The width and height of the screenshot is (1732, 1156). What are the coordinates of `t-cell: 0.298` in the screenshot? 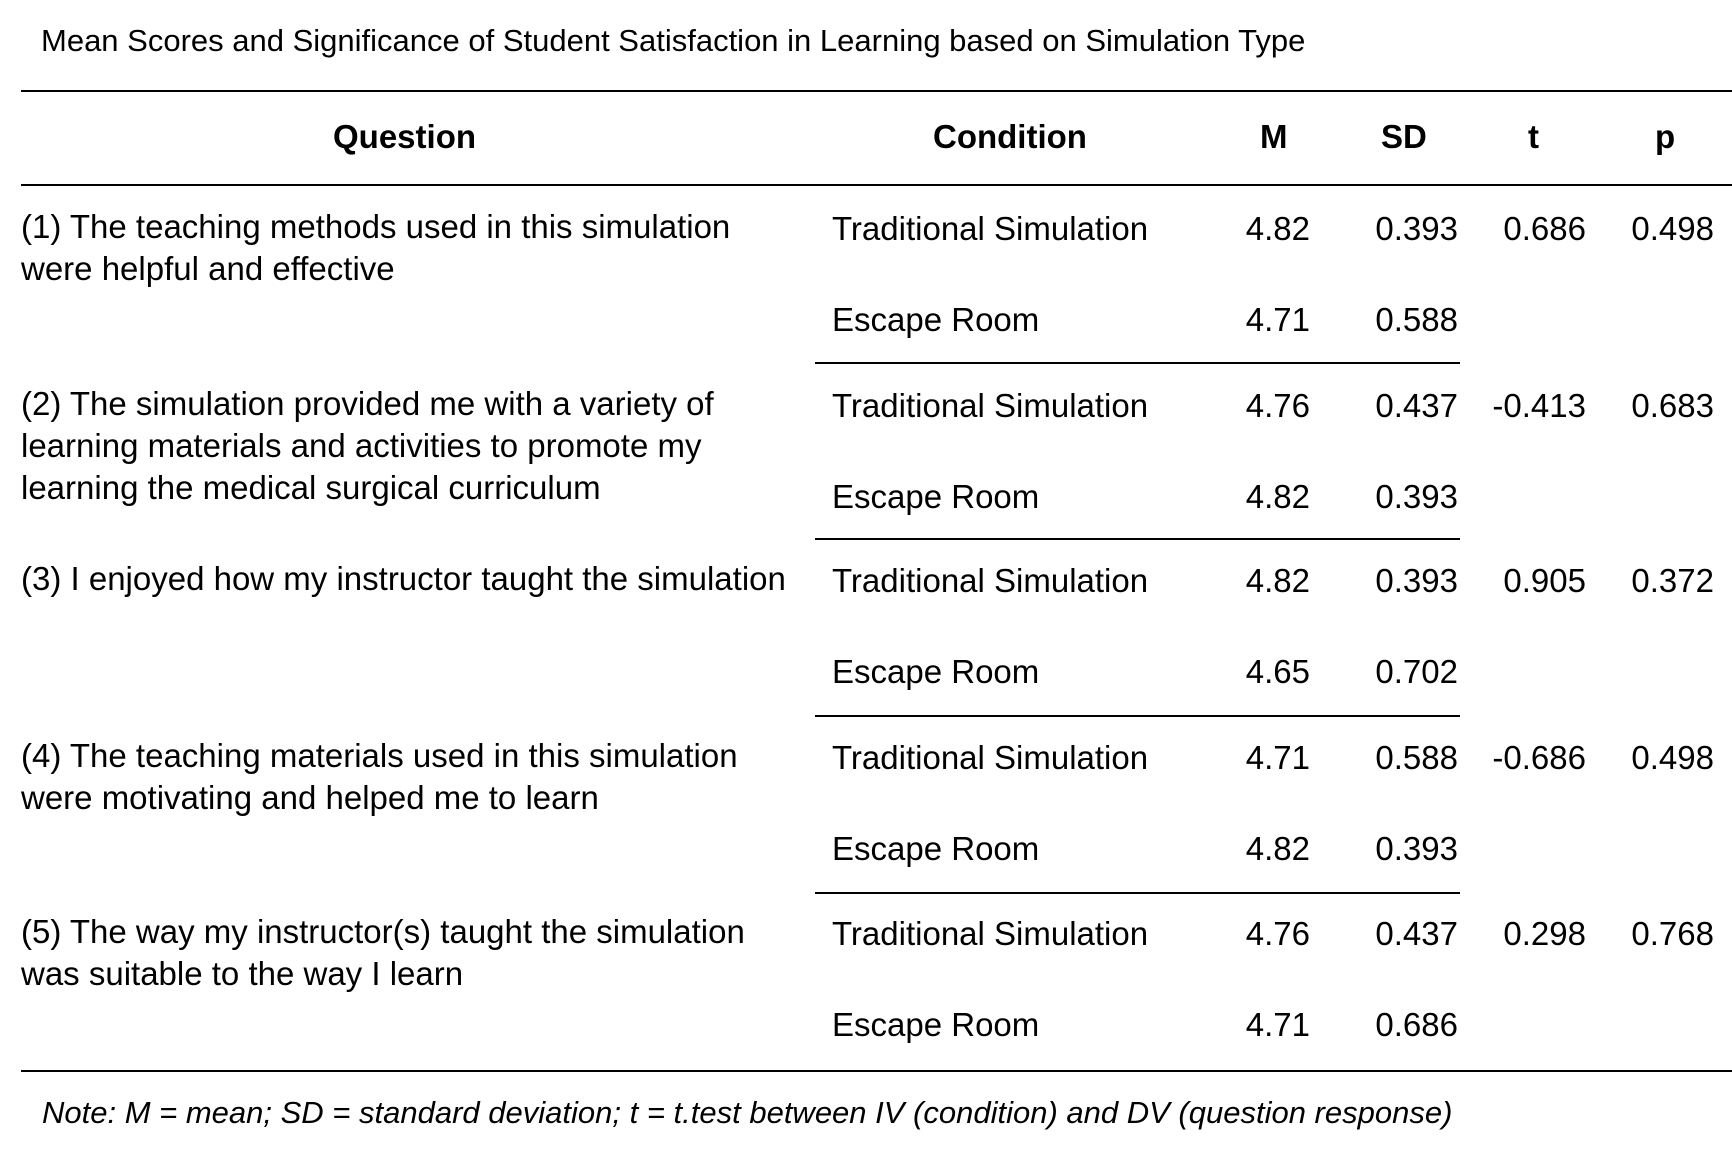 It's located at (1544, 933).